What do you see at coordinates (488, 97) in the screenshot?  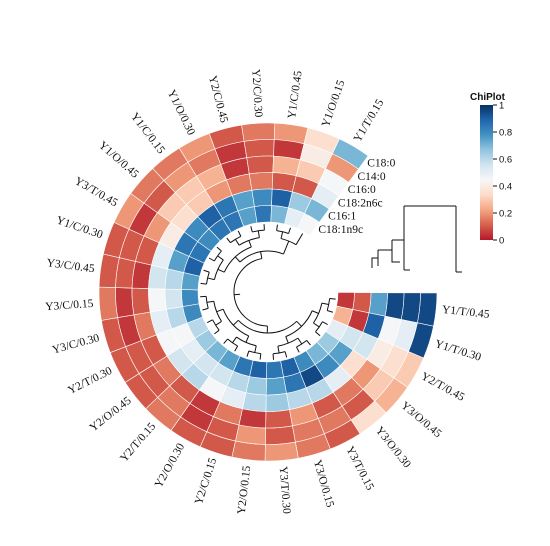 I see `legend-title: ChiPlot` at bounding box center [488, 97].